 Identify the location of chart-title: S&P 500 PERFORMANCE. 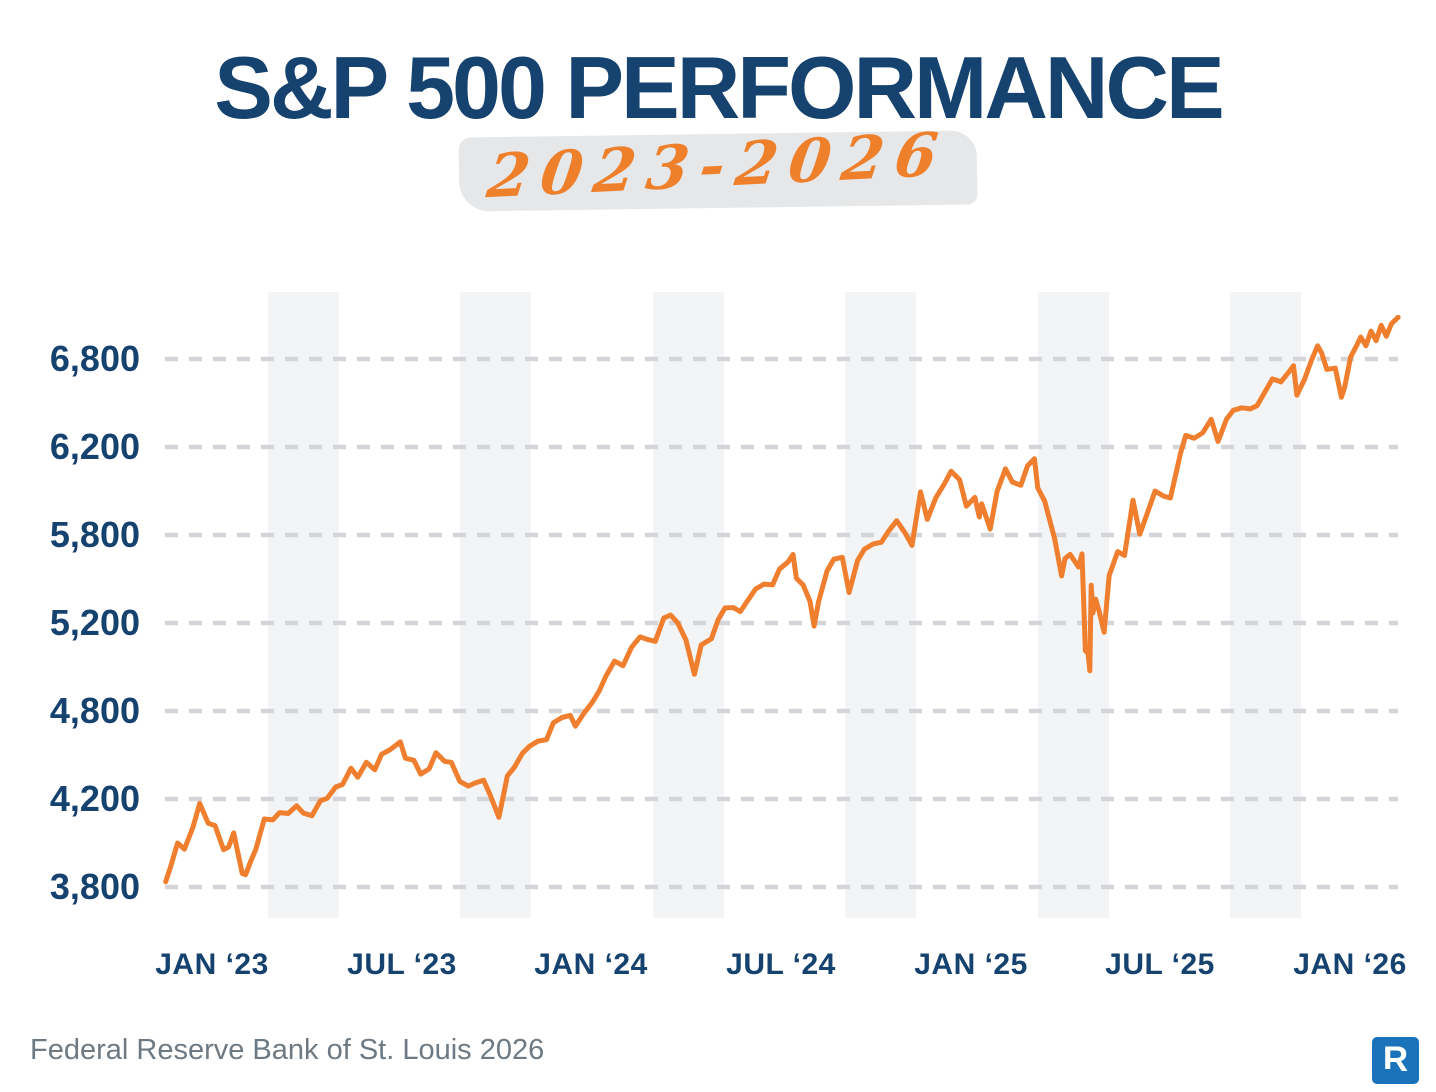
(719, 87).